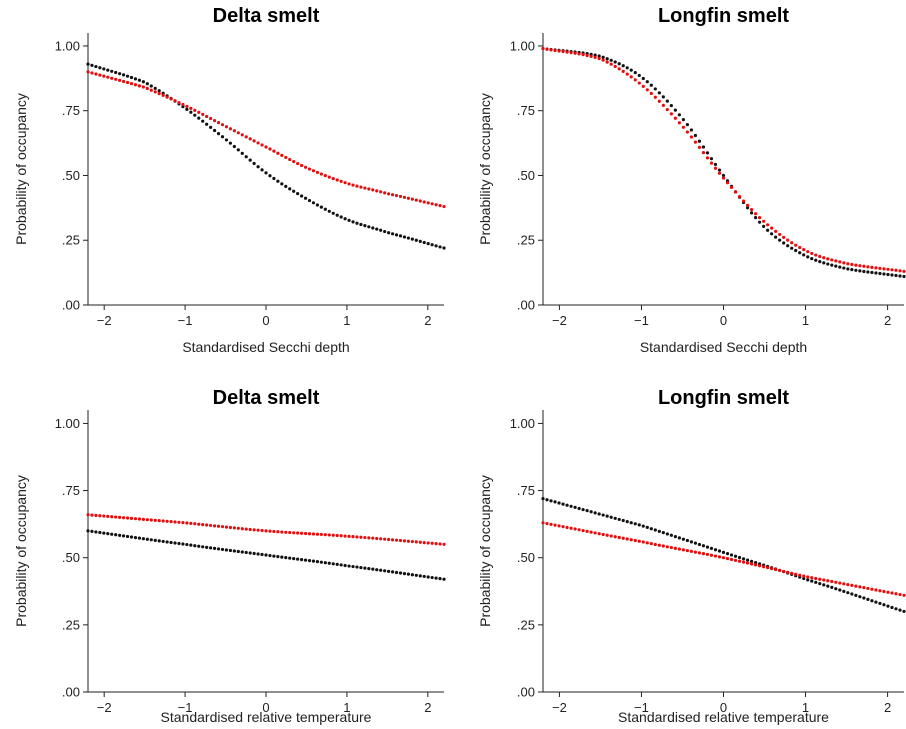 Image resolution: width=906 pixels, height=729 pixels. I want to click on panel-title: Longfin smelt, so click(723, 398).